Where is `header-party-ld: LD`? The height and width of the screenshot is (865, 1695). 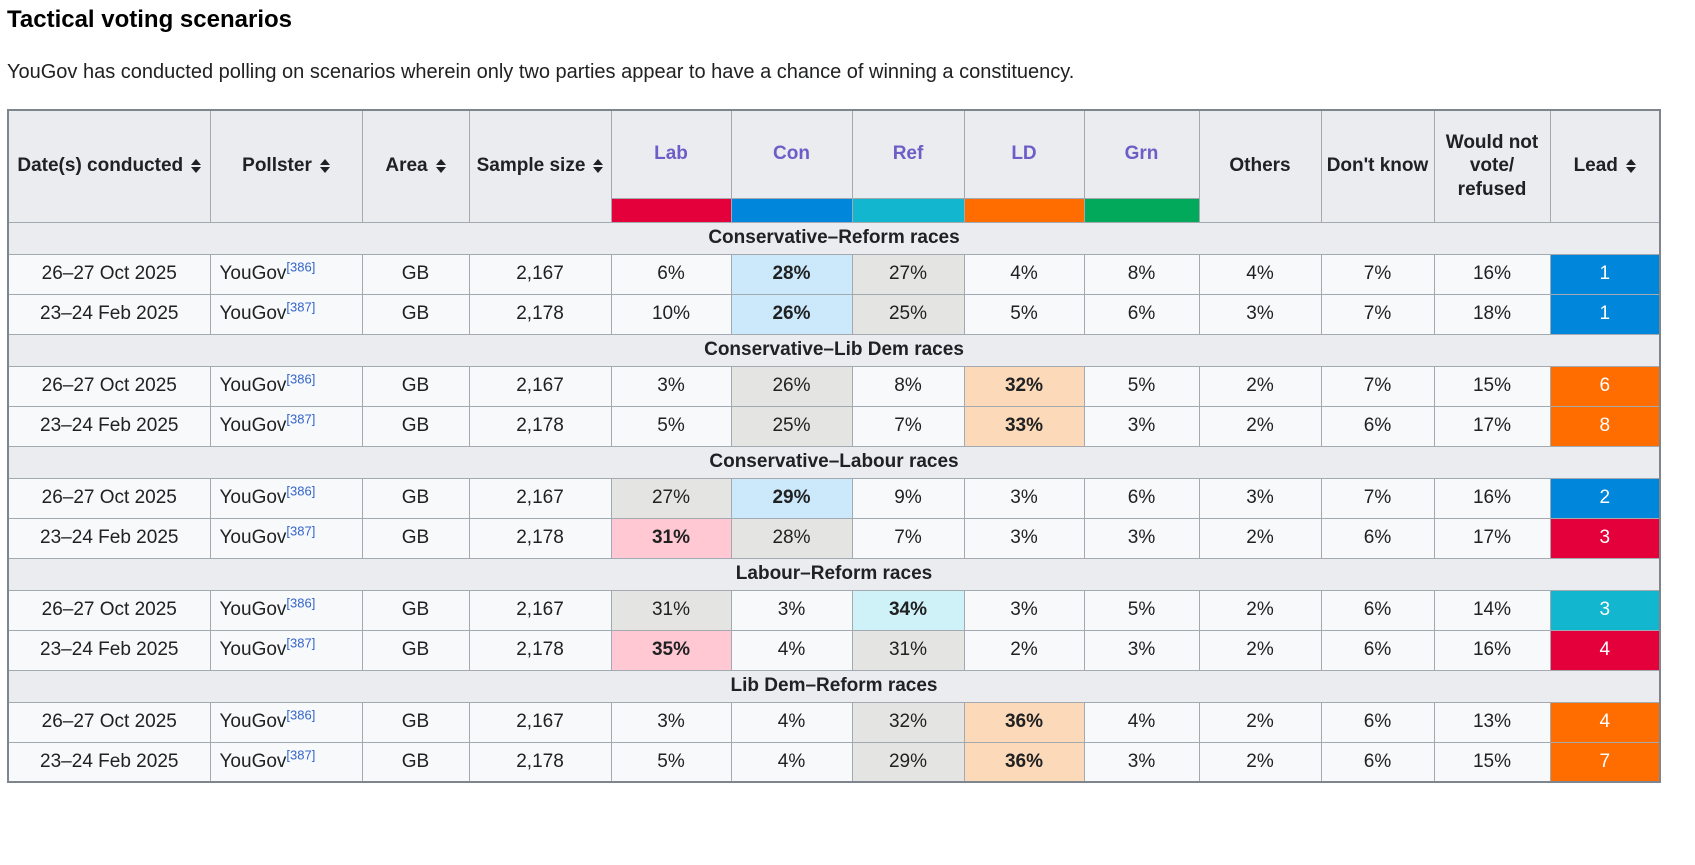 header-party-ld: LD is located at coordinates (1024, 154).